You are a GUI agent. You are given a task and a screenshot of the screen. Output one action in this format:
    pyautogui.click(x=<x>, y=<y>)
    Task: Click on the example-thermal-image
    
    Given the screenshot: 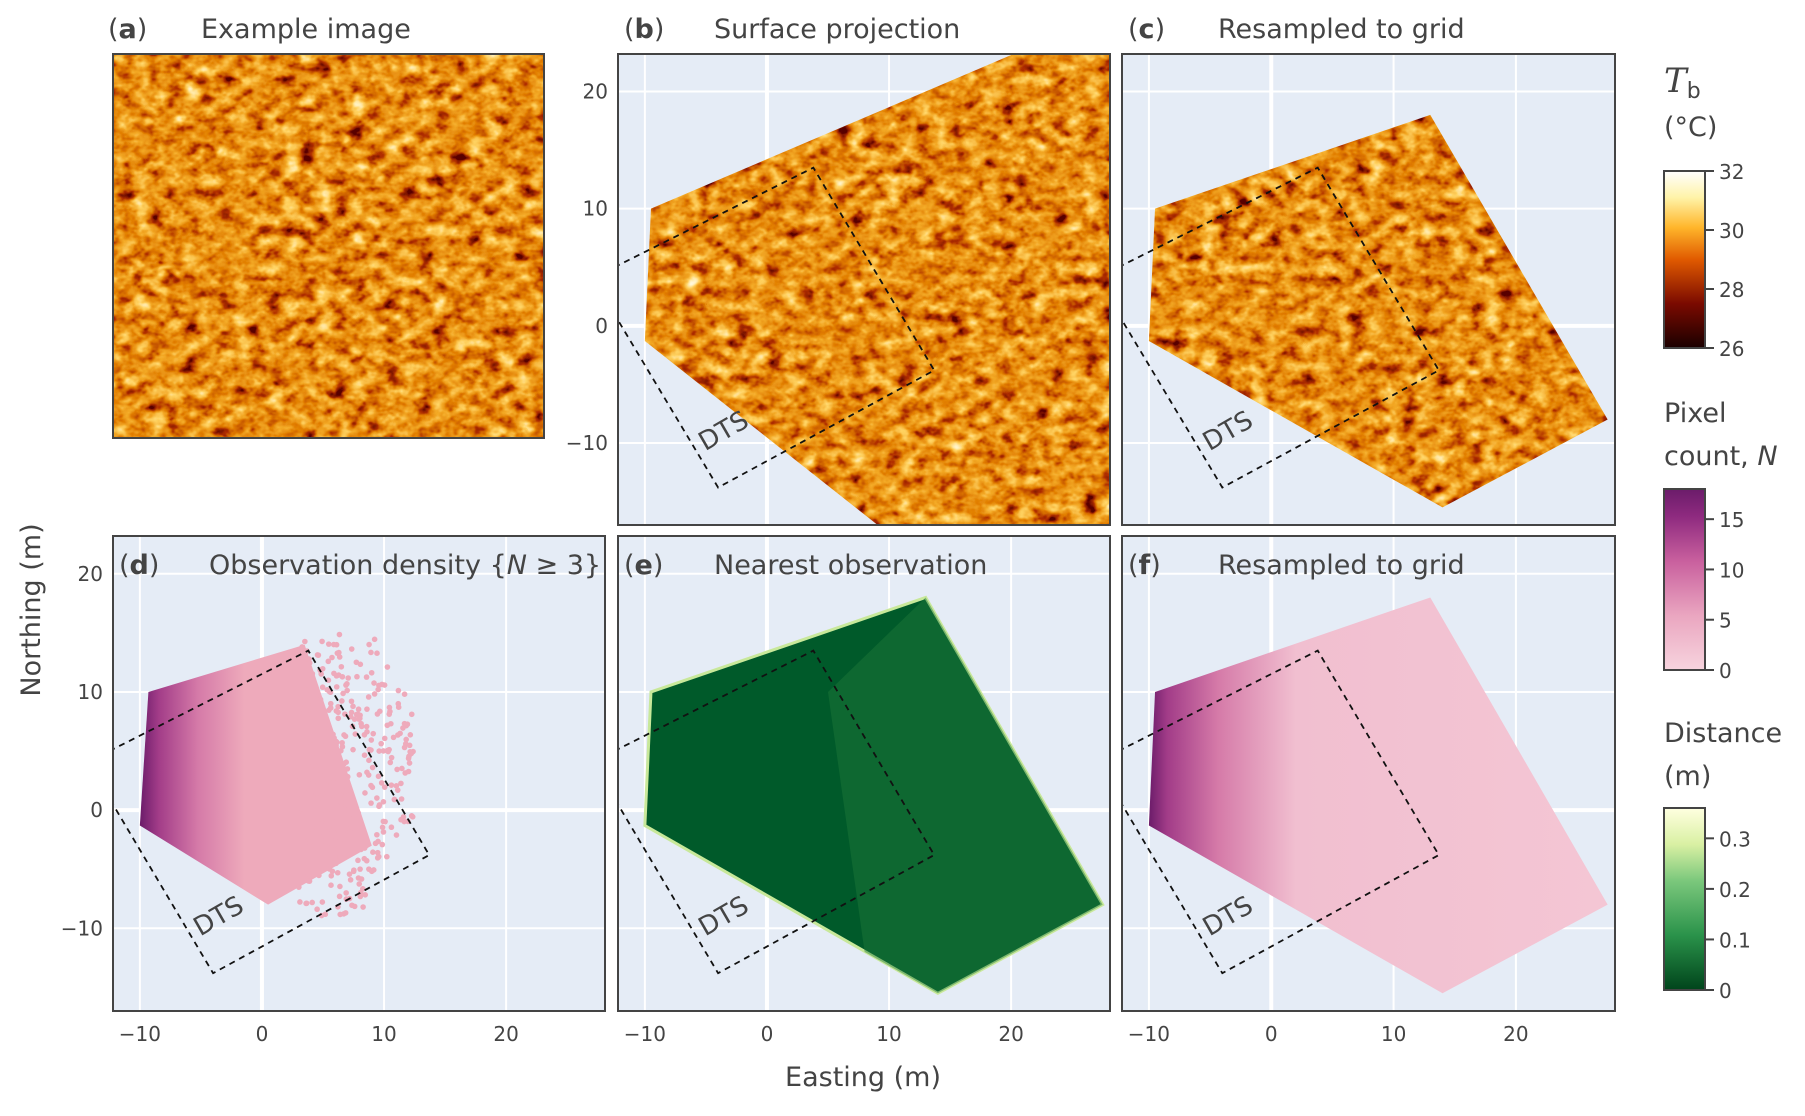 What is the action you would take?
    pyautogui.click(x=328, y=246)
    